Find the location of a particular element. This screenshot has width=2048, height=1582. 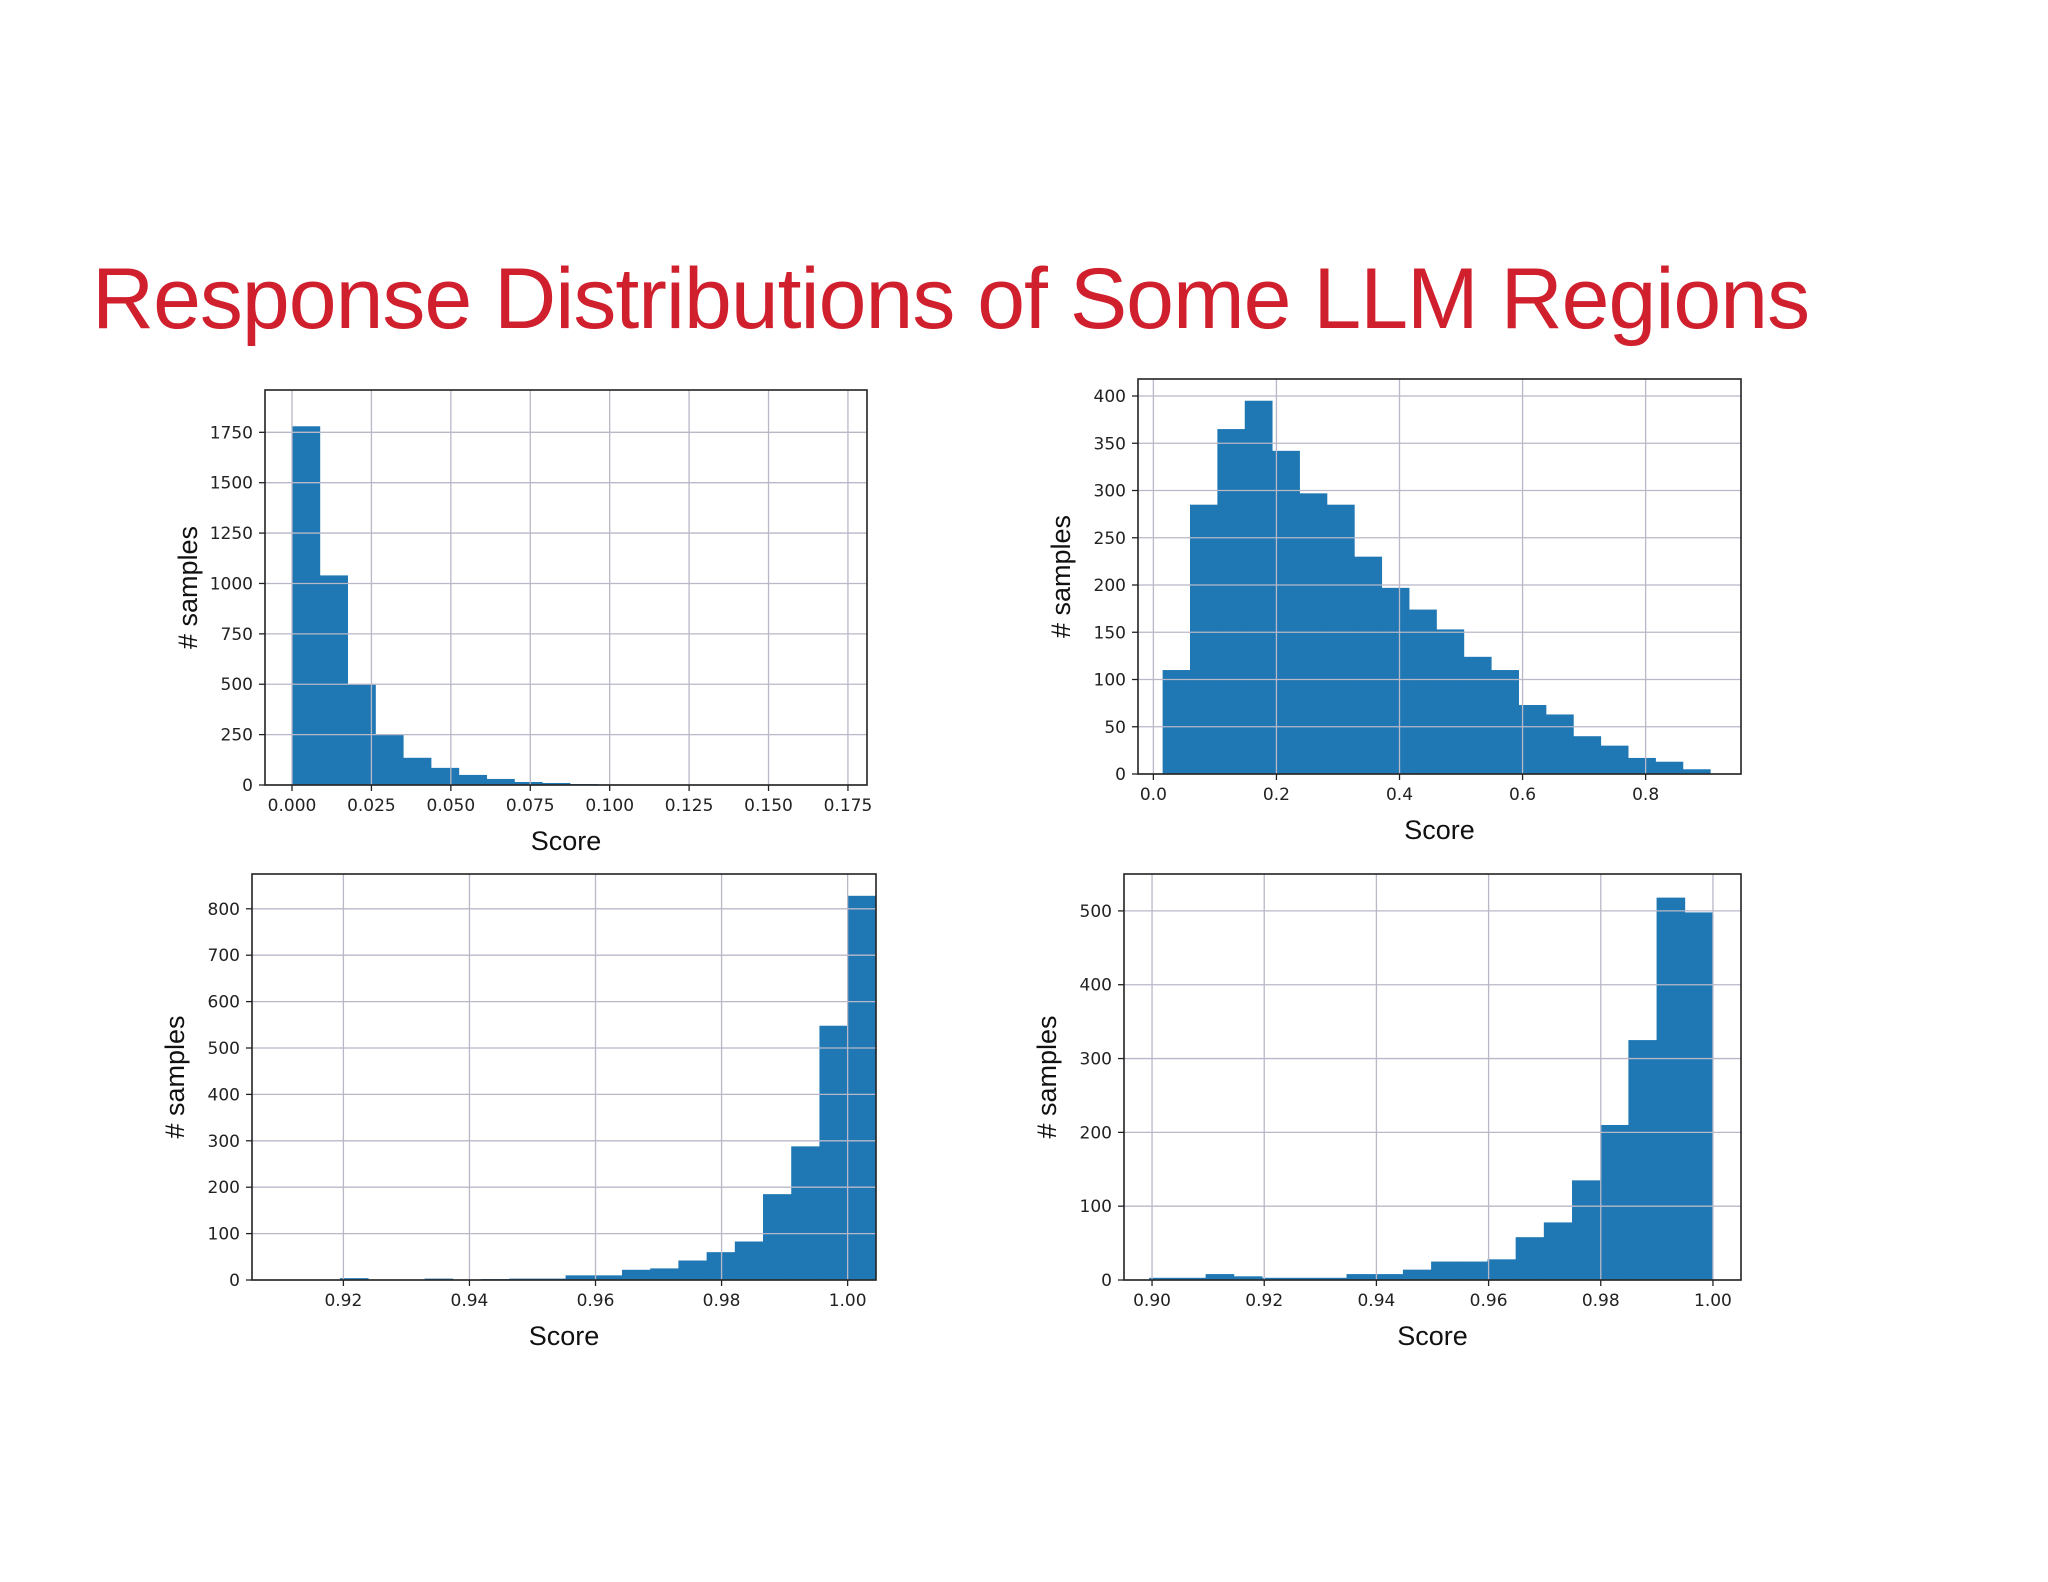

x-tick-label: 0.2 is located at coordinates (1276, 795).